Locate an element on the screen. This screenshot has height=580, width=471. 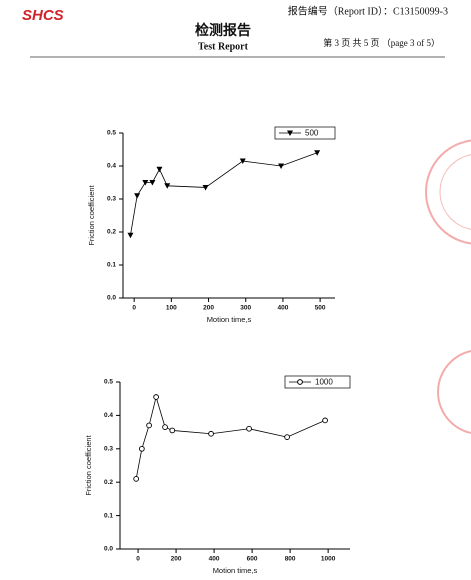
page-number: 第 3 页 共 5 页 （page 3 of 5） is located at coordinates (381, 42).